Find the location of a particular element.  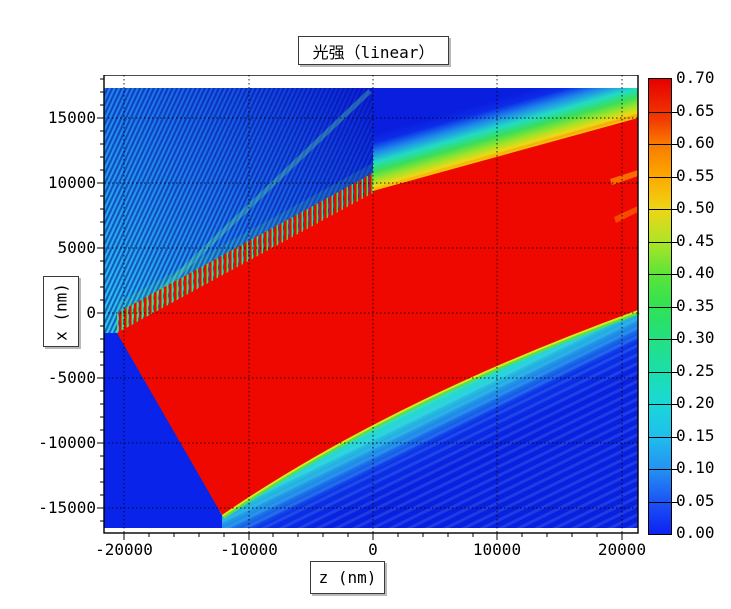

y-axis-label: x (nm) is located at coordinates (61, 311).